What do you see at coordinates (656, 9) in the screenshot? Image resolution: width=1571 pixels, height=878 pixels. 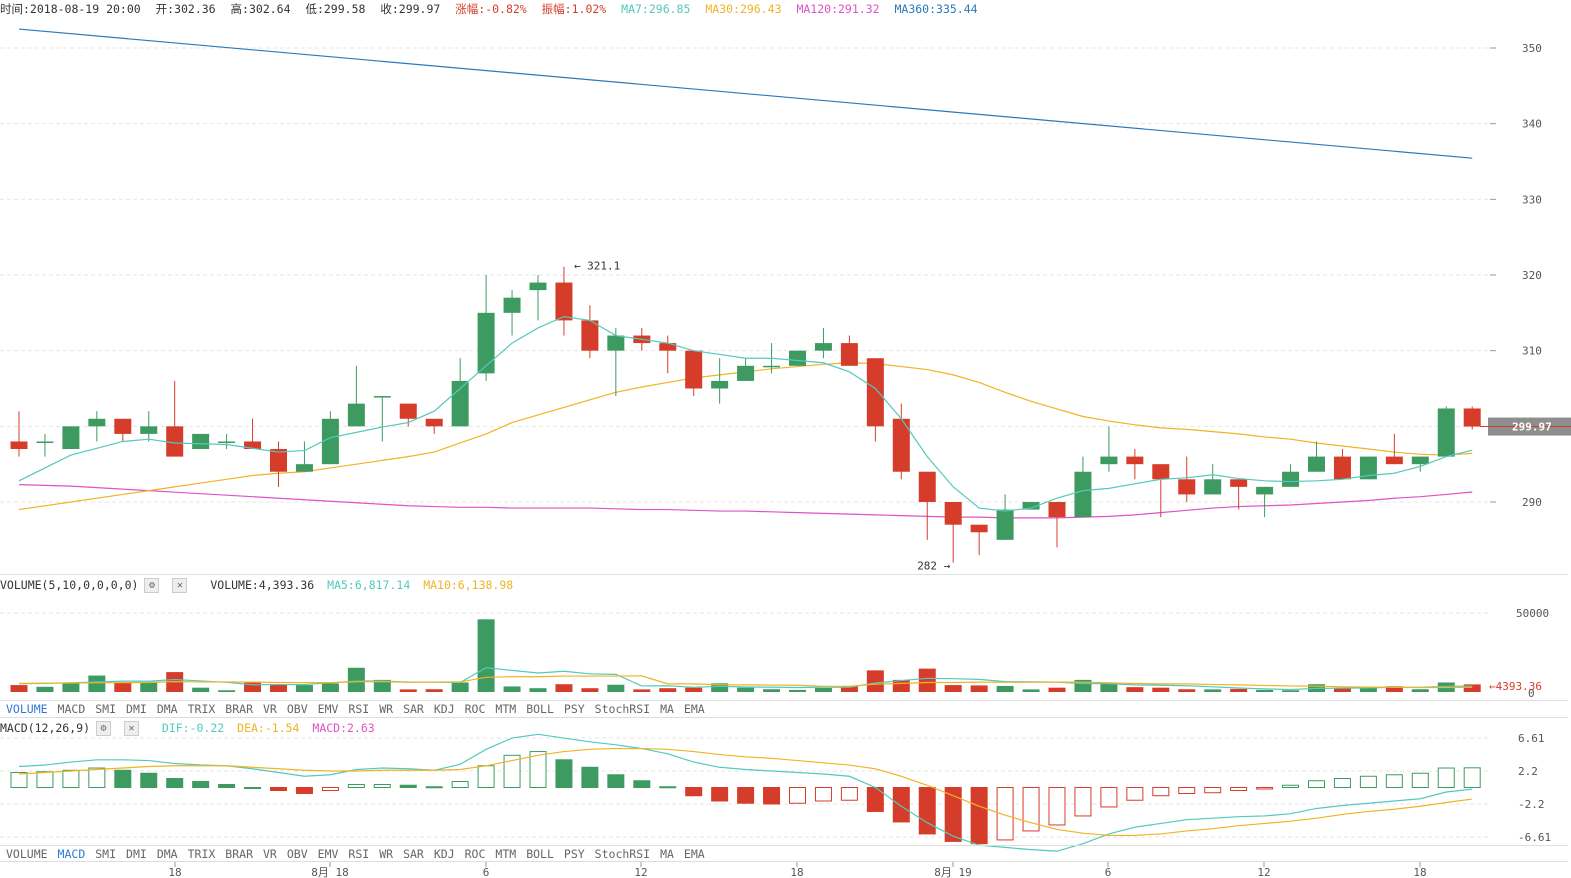 I see `ma7-label: MA7:296.85` at bounding box center [656, 9].